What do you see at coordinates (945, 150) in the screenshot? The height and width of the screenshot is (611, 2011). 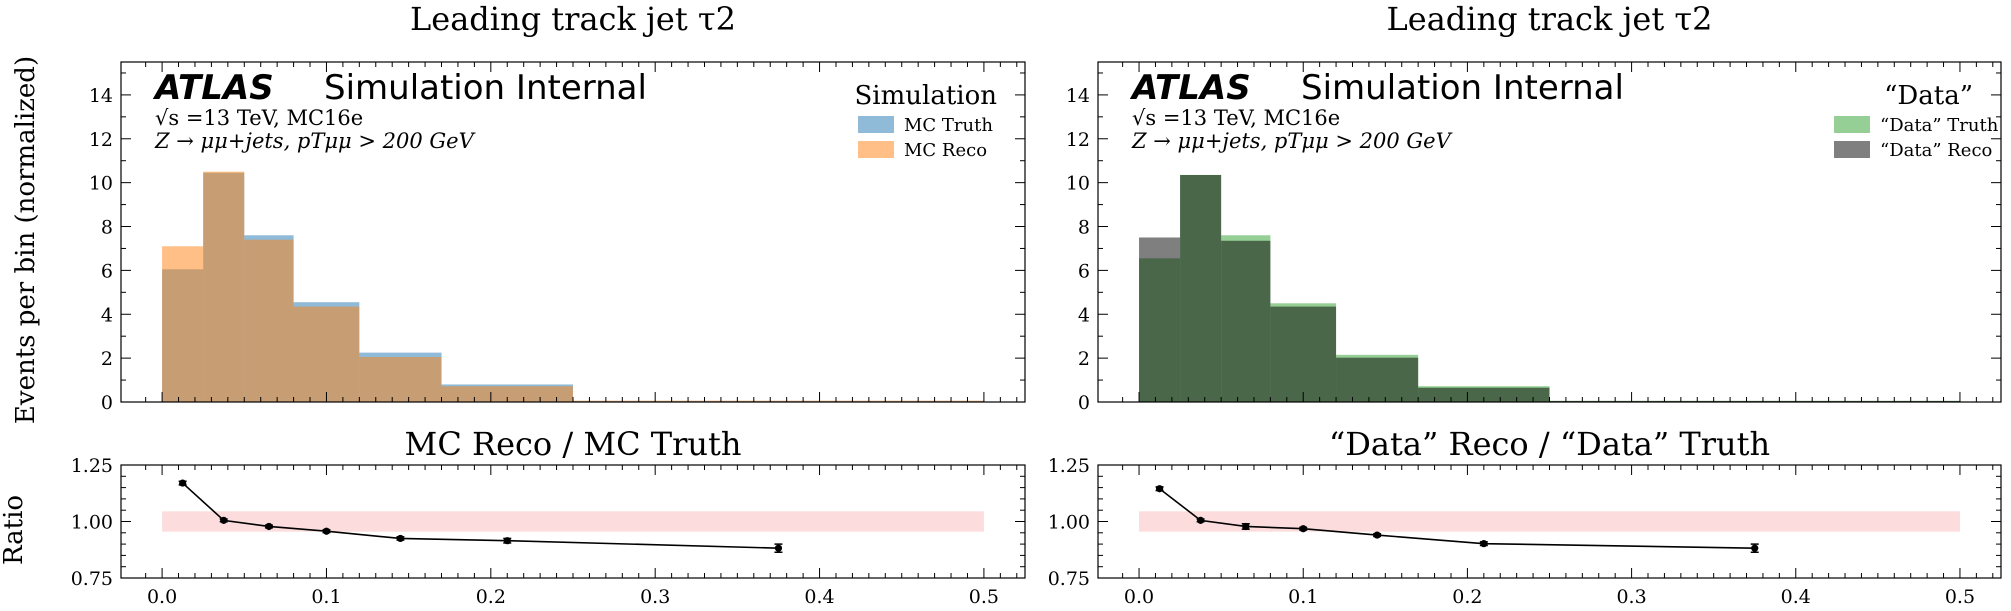 I see `legend-entry: MC Reco` at bounding box center [945, 150].